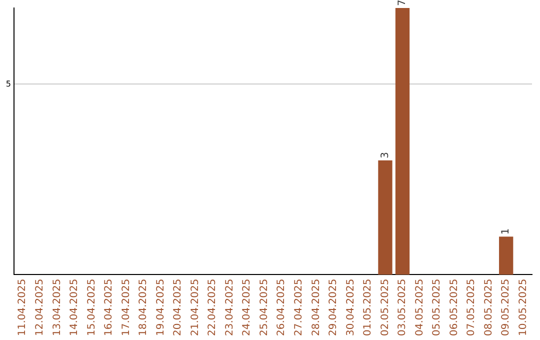  Describe the element at coordinates (8, 83) in the screenshot. I see `y-tick-label: 5` at that location.